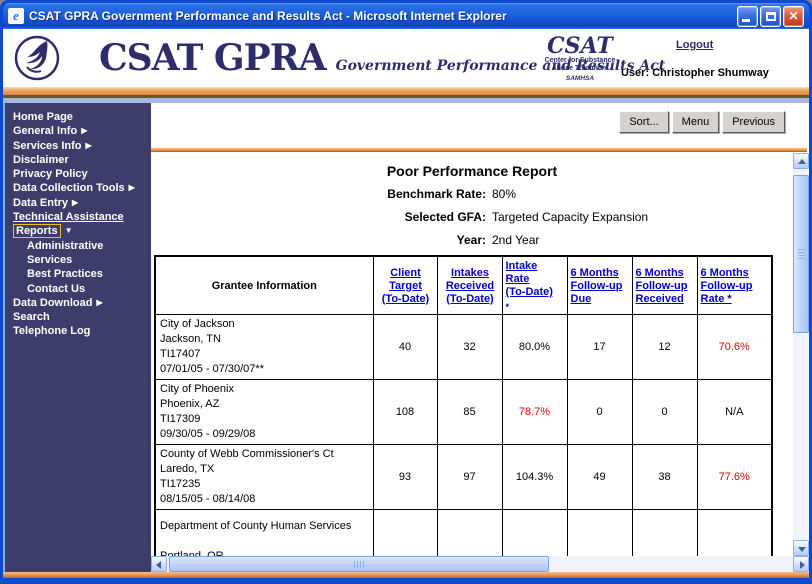 This screenshot has height=584, width=812. I want to click on scroll-left-icon, so click(158, 565).